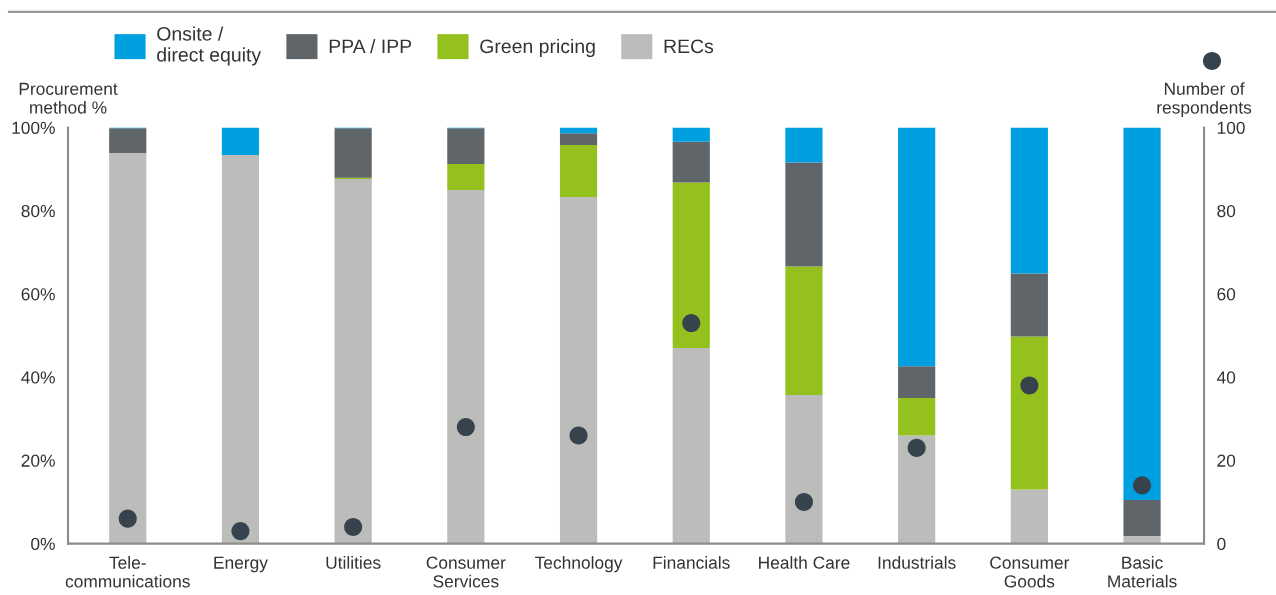  Describe the element at coordinates (917, 562) in the screenshot. I see `x-tick-label: Industrials` at that location.